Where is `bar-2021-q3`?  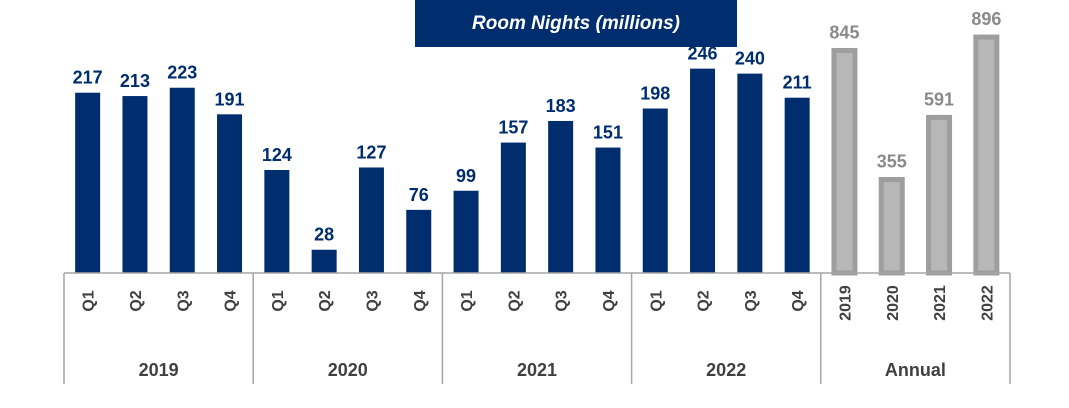 bar-2021-q3 is located at coordinates (561, 196).